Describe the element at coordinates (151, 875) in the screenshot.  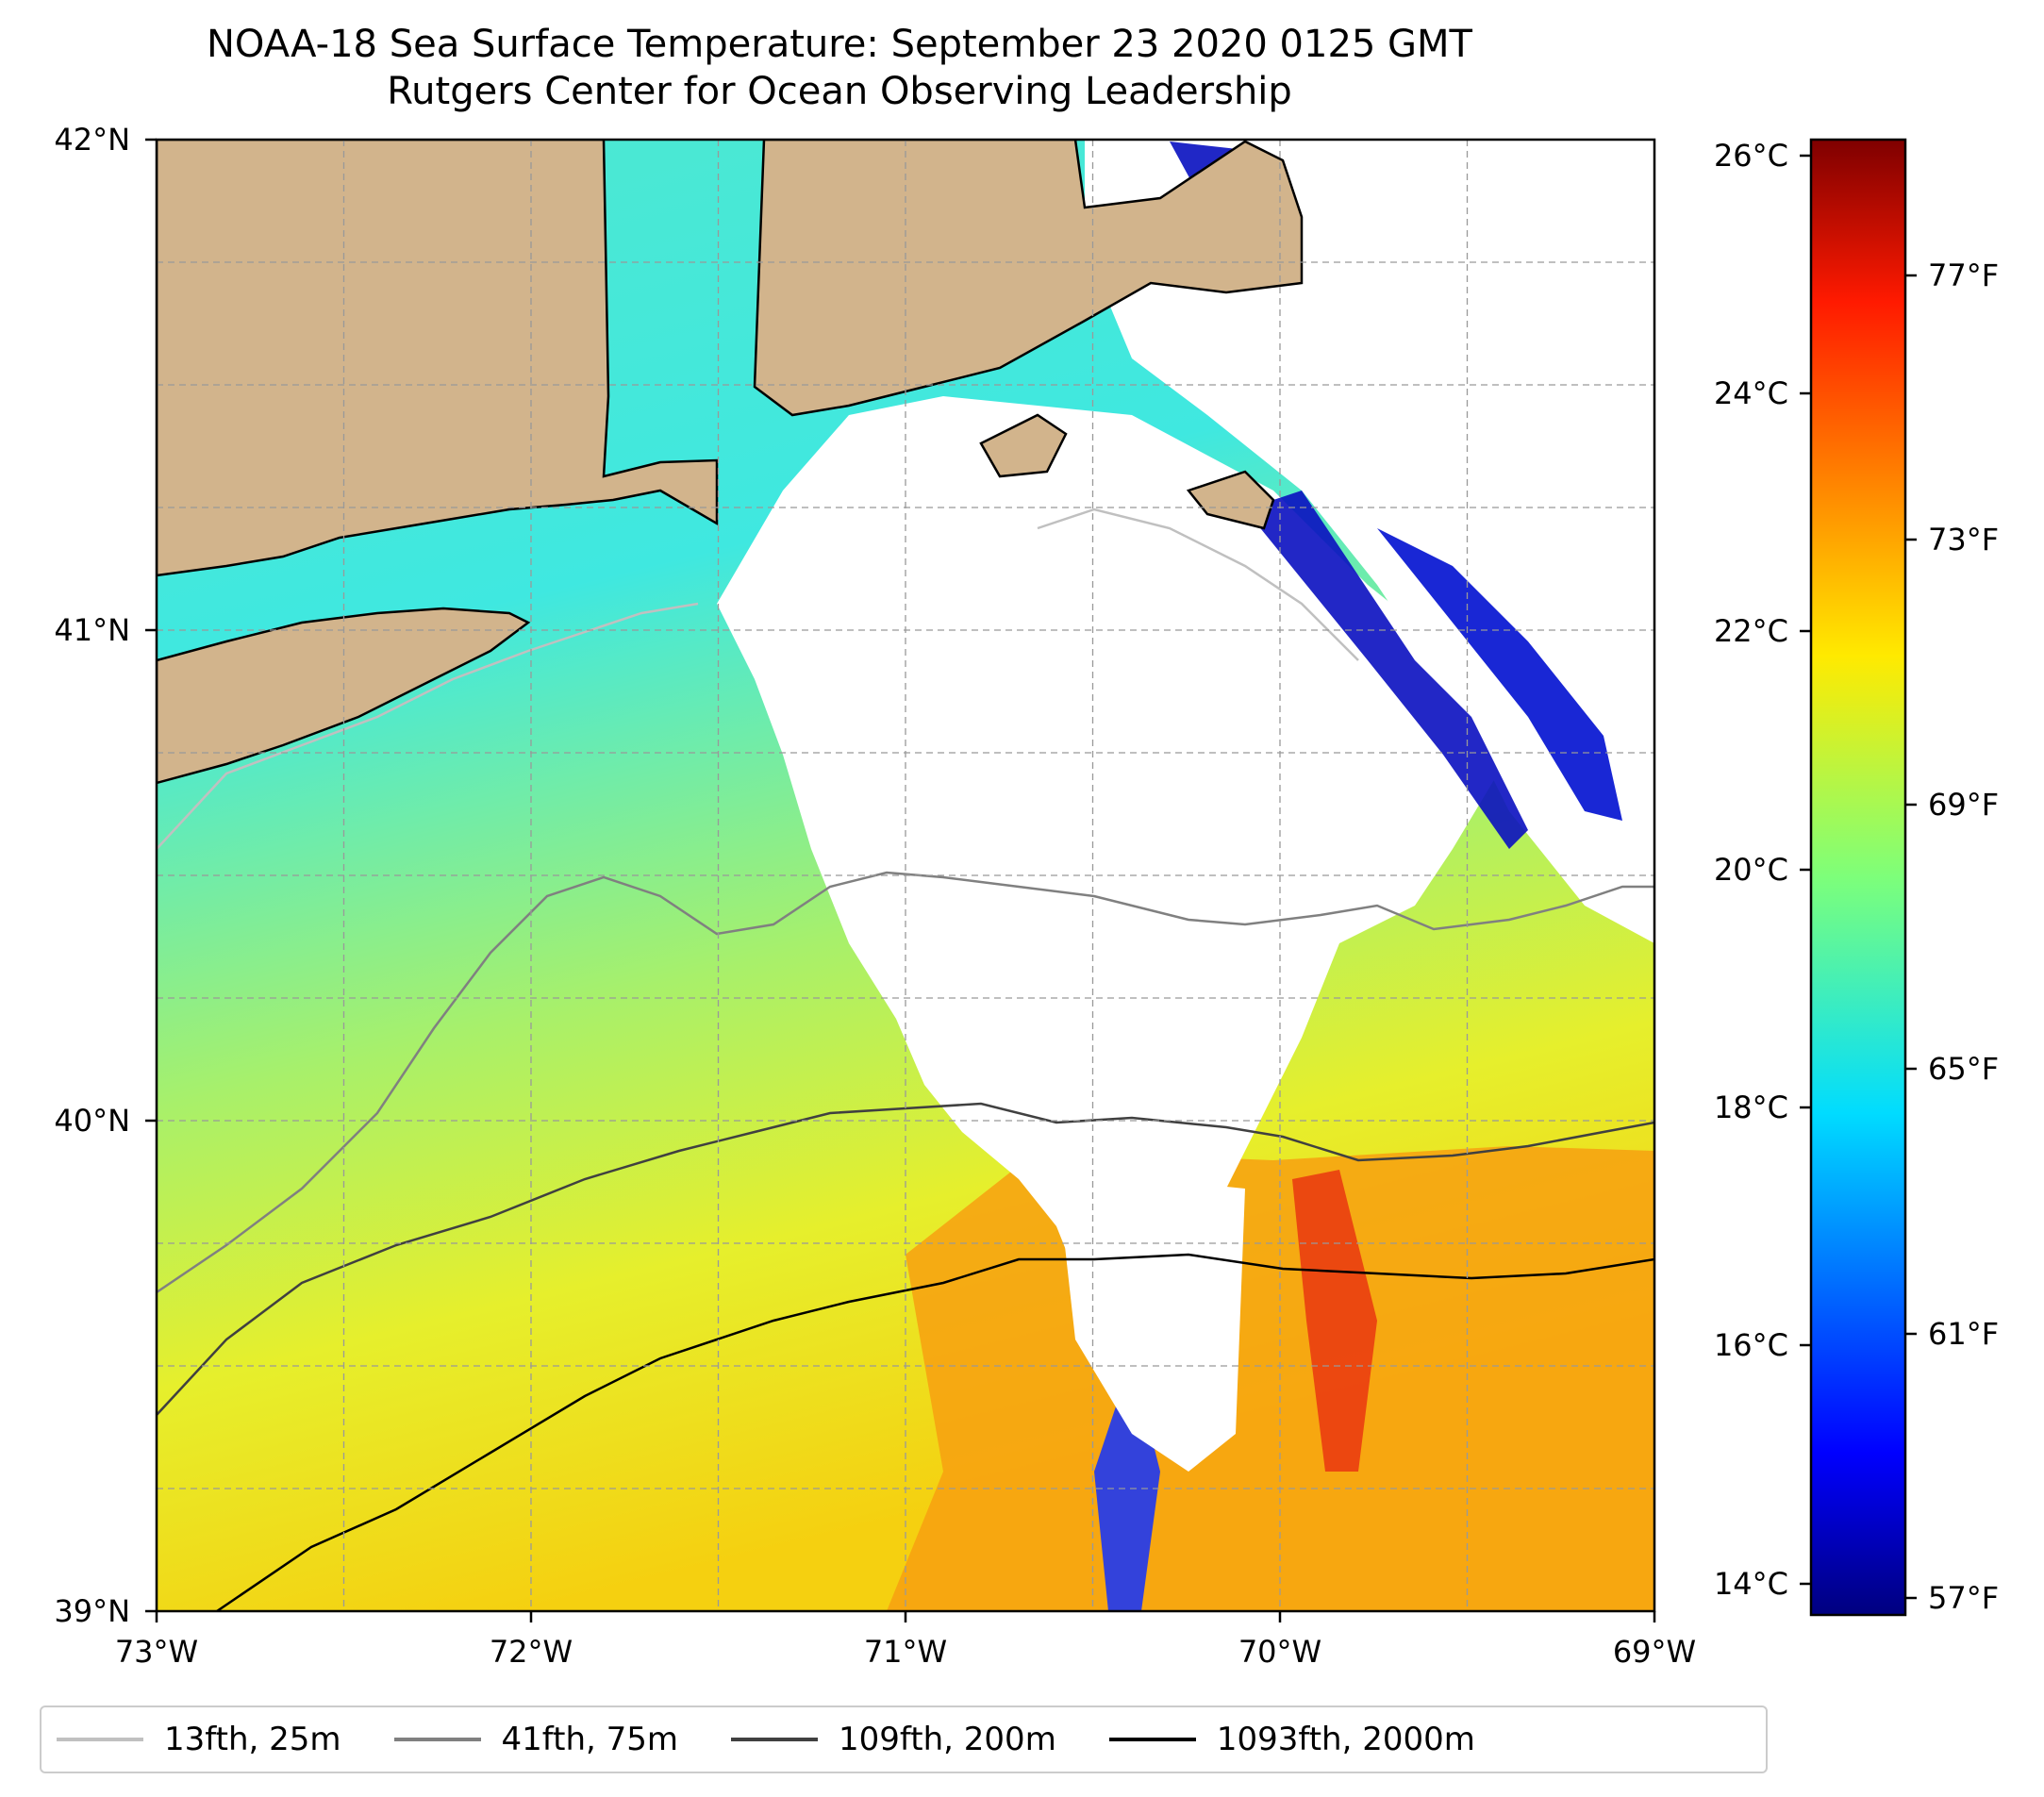
I see `y-axis-ticks` at that location.